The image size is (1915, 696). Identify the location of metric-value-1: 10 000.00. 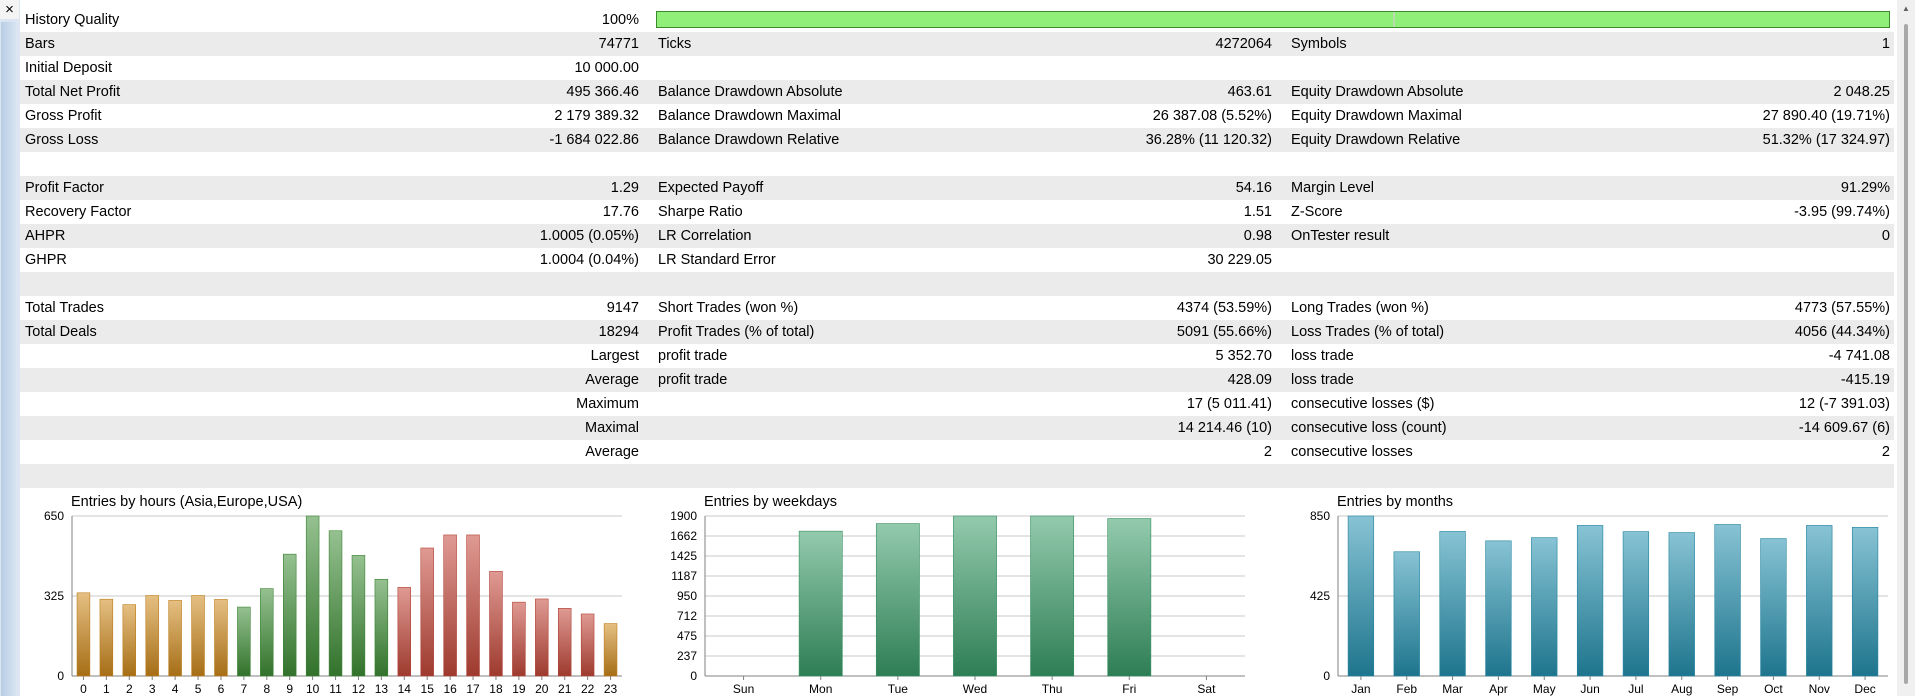
(606, 68).